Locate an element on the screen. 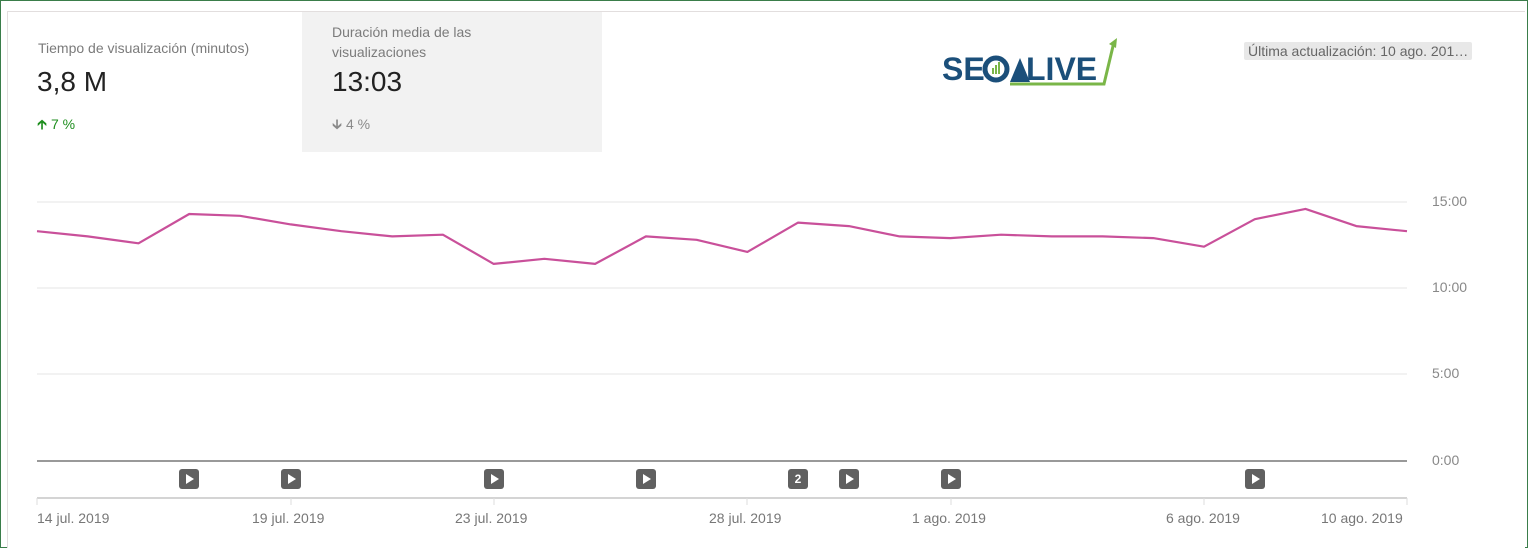 The image size is (1528, 548). x-tick-label: 19 jul. 2019 is located at coordinates (288, 518).